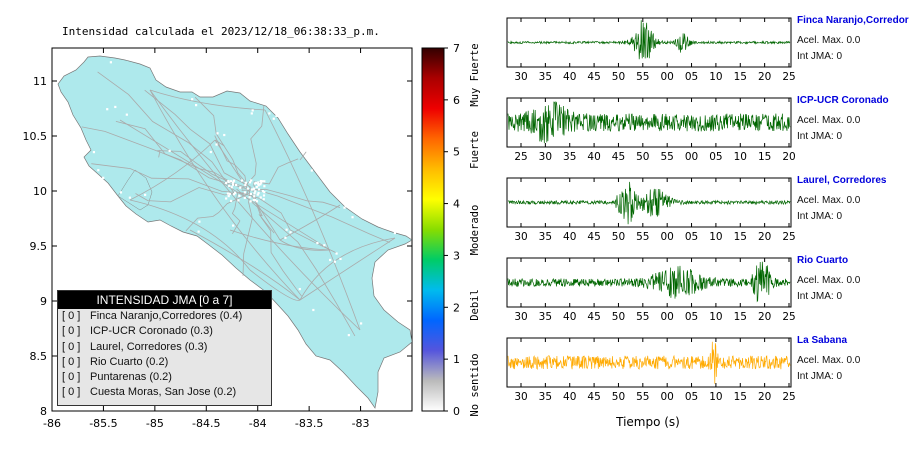 The image size is (910, 460). Describe the element at coordinates (164, 331) in the screenshot. I see `legend-row: [ 0 ] ICP-UCR Coronado (0.3)` at that location.